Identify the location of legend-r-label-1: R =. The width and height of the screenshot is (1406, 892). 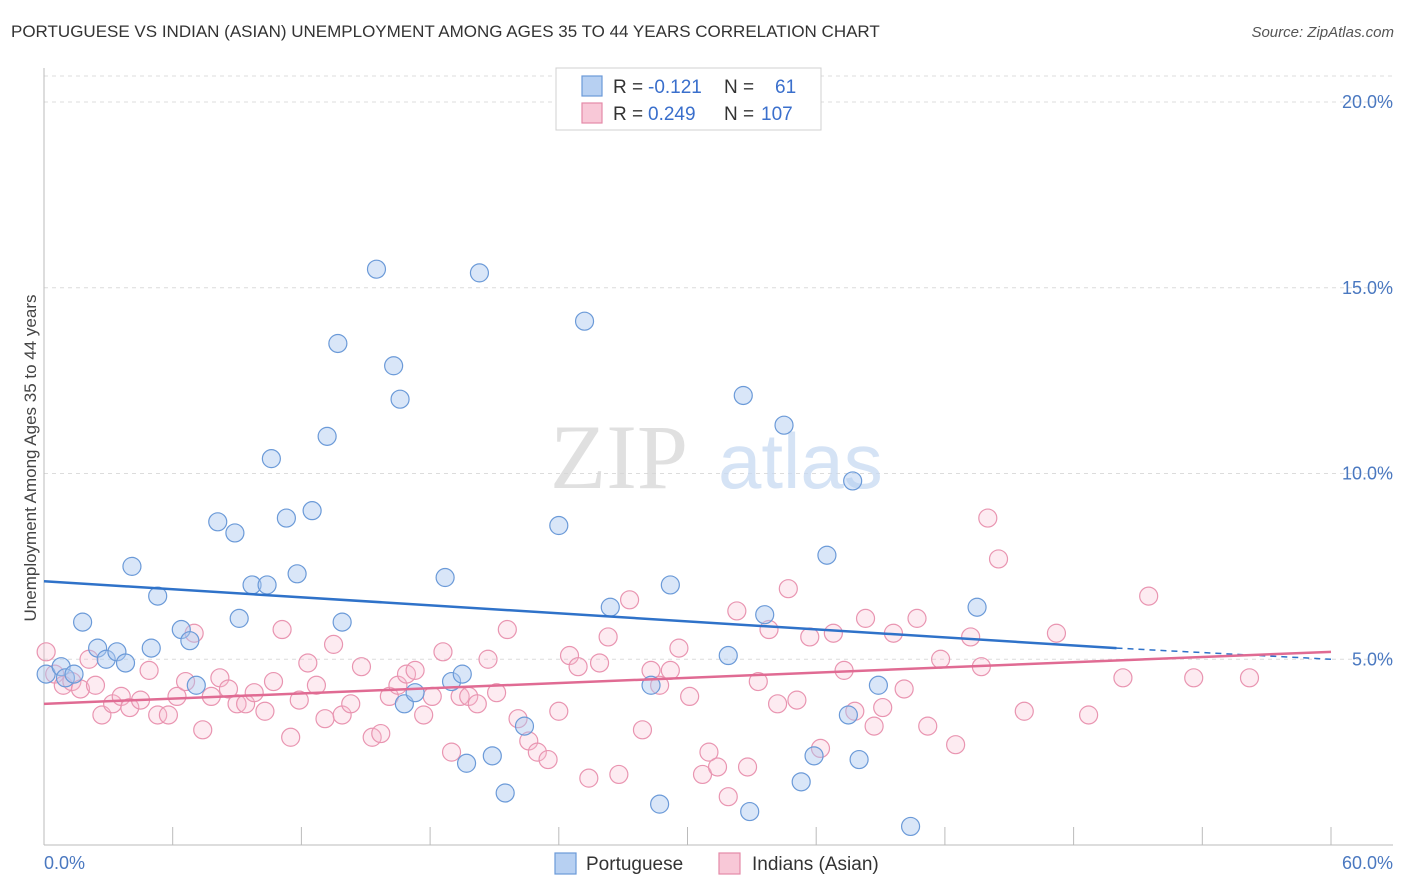
(628, 87).